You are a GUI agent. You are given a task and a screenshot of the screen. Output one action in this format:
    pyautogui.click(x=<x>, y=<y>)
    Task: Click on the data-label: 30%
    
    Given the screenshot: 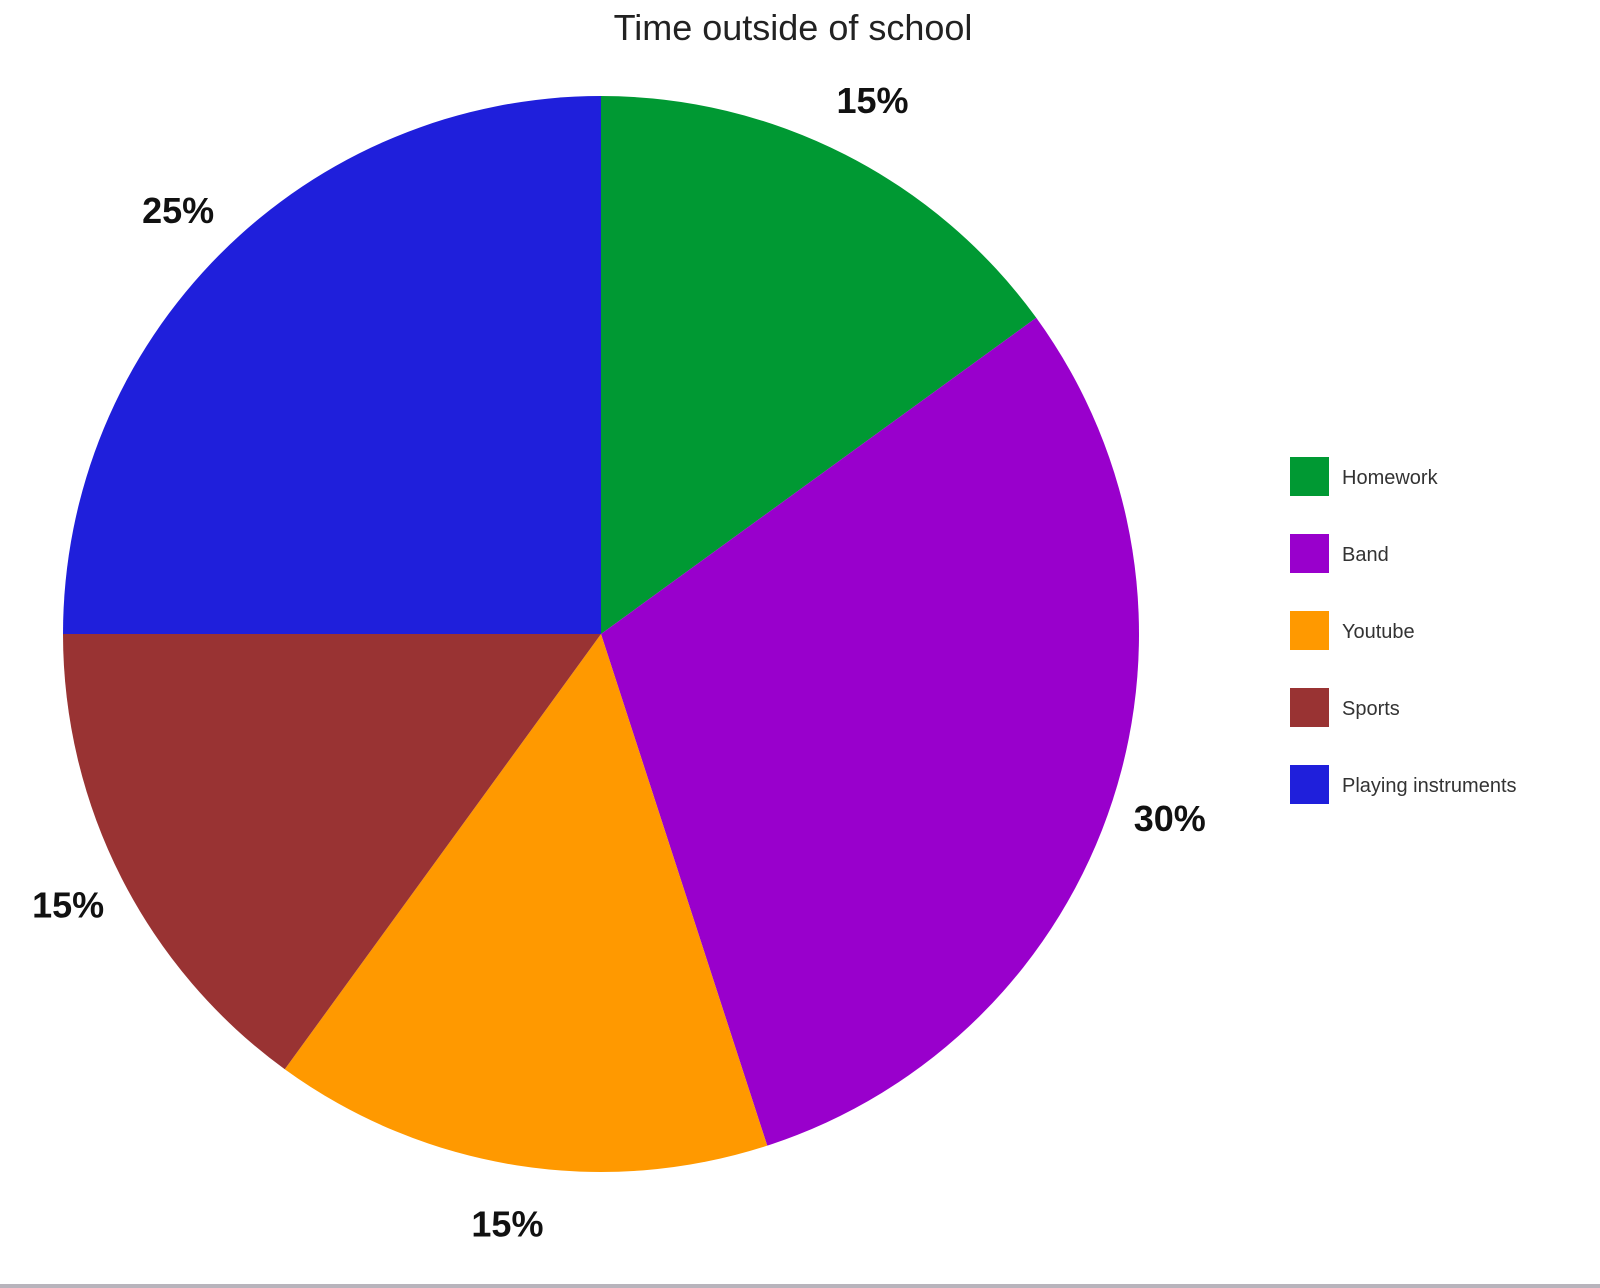 What is the action you would take?
    pyautogui.click(x=1170, y=818)
    